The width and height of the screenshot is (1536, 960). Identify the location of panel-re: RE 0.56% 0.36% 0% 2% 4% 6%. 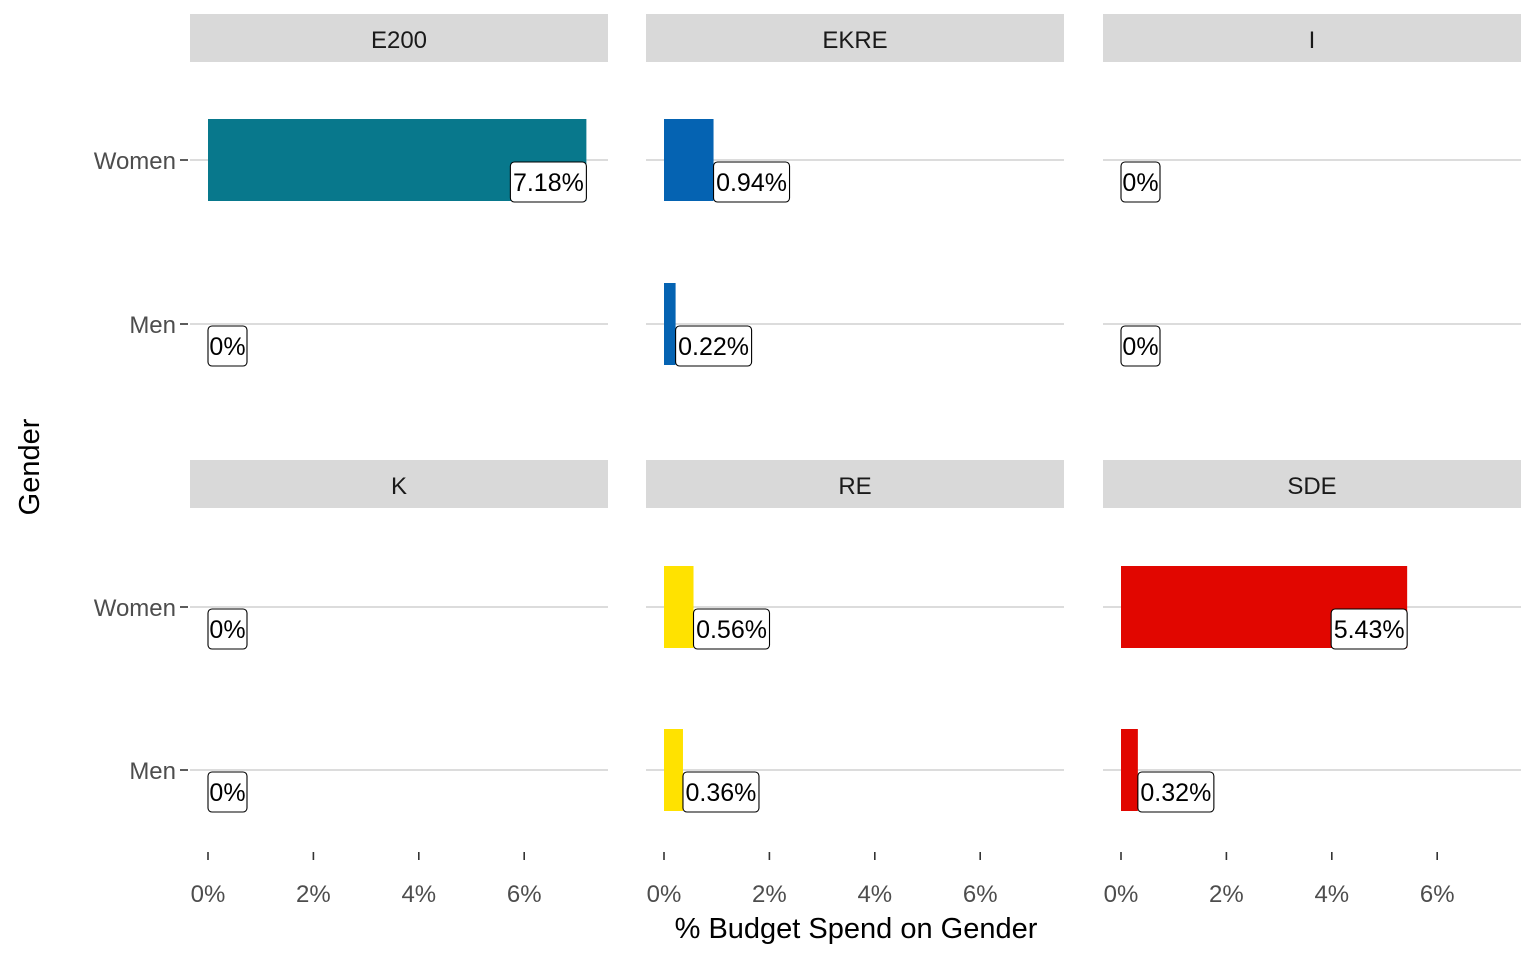
(855, 684).